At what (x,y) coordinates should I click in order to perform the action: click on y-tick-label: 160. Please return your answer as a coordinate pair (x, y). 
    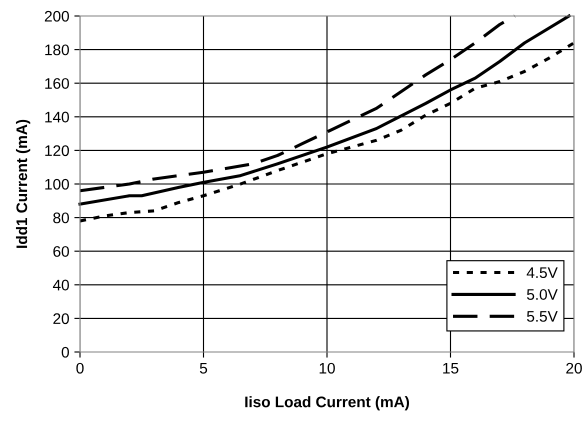
    Looking at the image, I should click on (57, 83).